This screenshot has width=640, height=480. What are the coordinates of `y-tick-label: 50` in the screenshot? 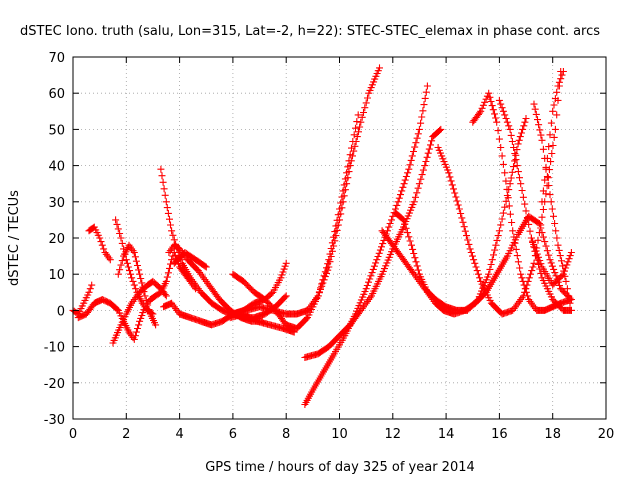 It's located at (56, 130).